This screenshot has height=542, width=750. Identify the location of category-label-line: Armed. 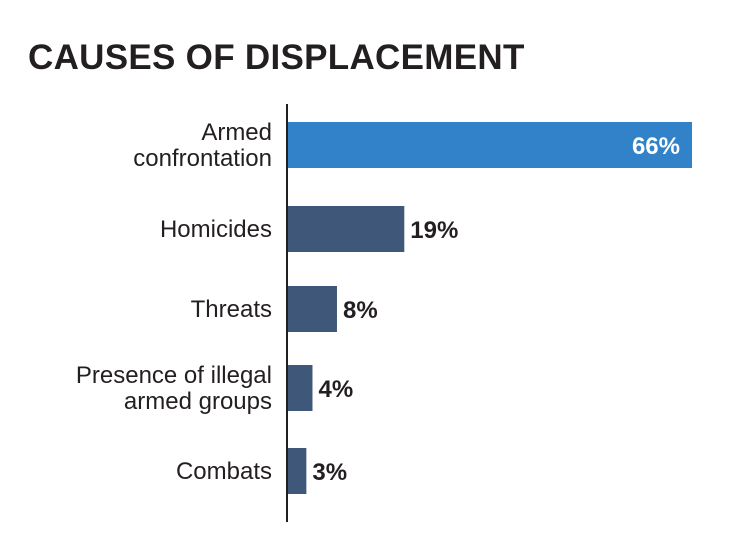
(236, 132).